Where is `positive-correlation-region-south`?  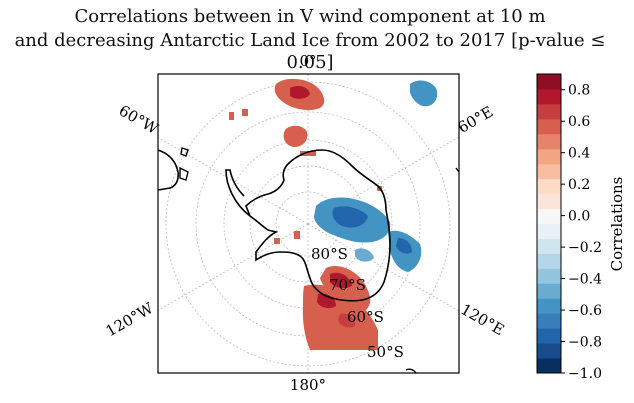 positive-correlation-region-south is located at coordinates (340, 307).